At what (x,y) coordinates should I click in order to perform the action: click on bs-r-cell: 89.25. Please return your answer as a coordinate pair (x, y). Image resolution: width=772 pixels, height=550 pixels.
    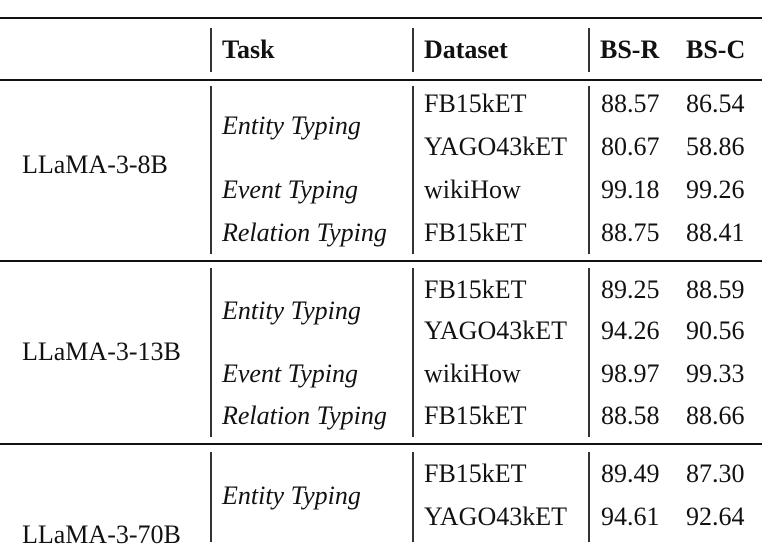
    Looking at the image, I should click on (630, 289).